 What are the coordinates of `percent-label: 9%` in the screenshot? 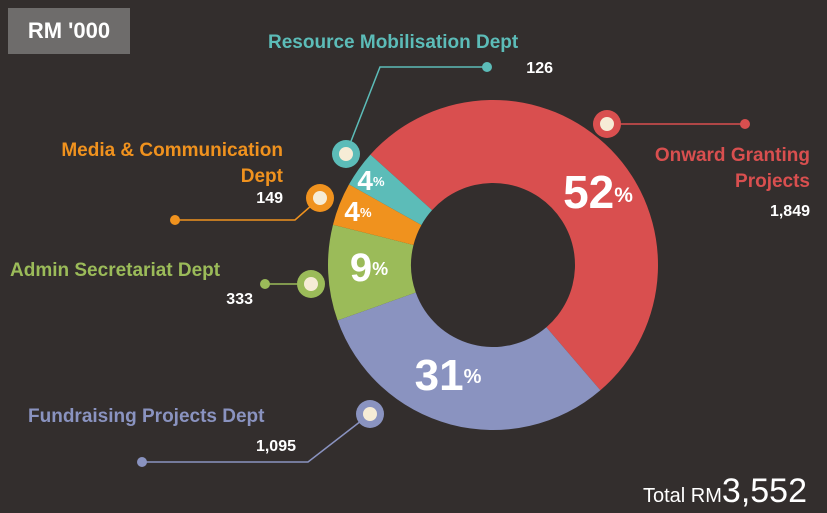 It's located at (369, 268).